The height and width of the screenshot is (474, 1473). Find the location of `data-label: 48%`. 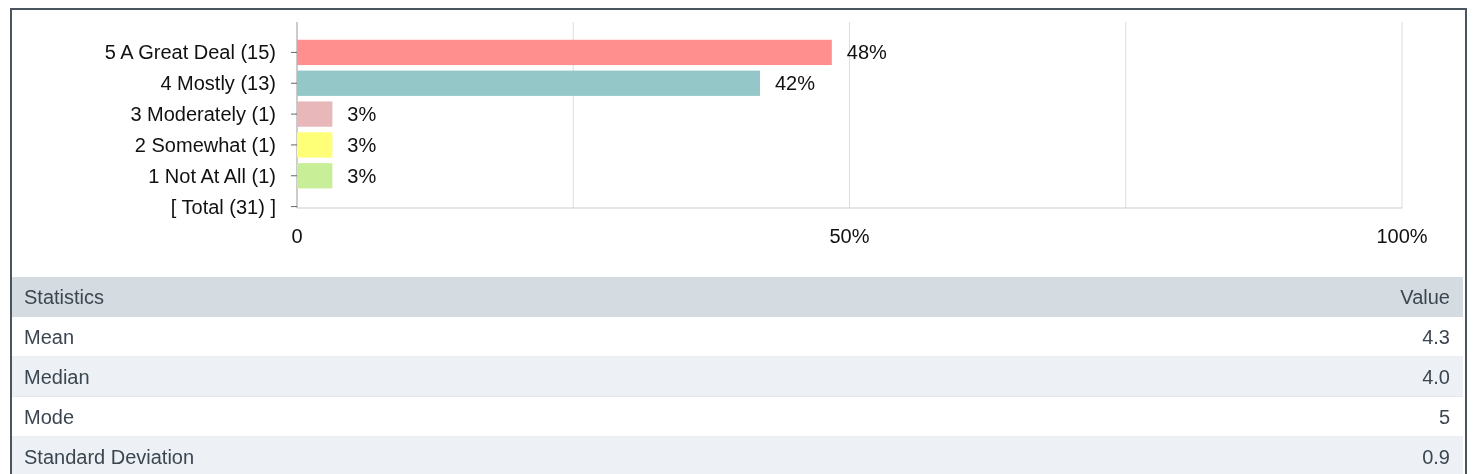

data-label: 48% is located at coordinates (867, 52).